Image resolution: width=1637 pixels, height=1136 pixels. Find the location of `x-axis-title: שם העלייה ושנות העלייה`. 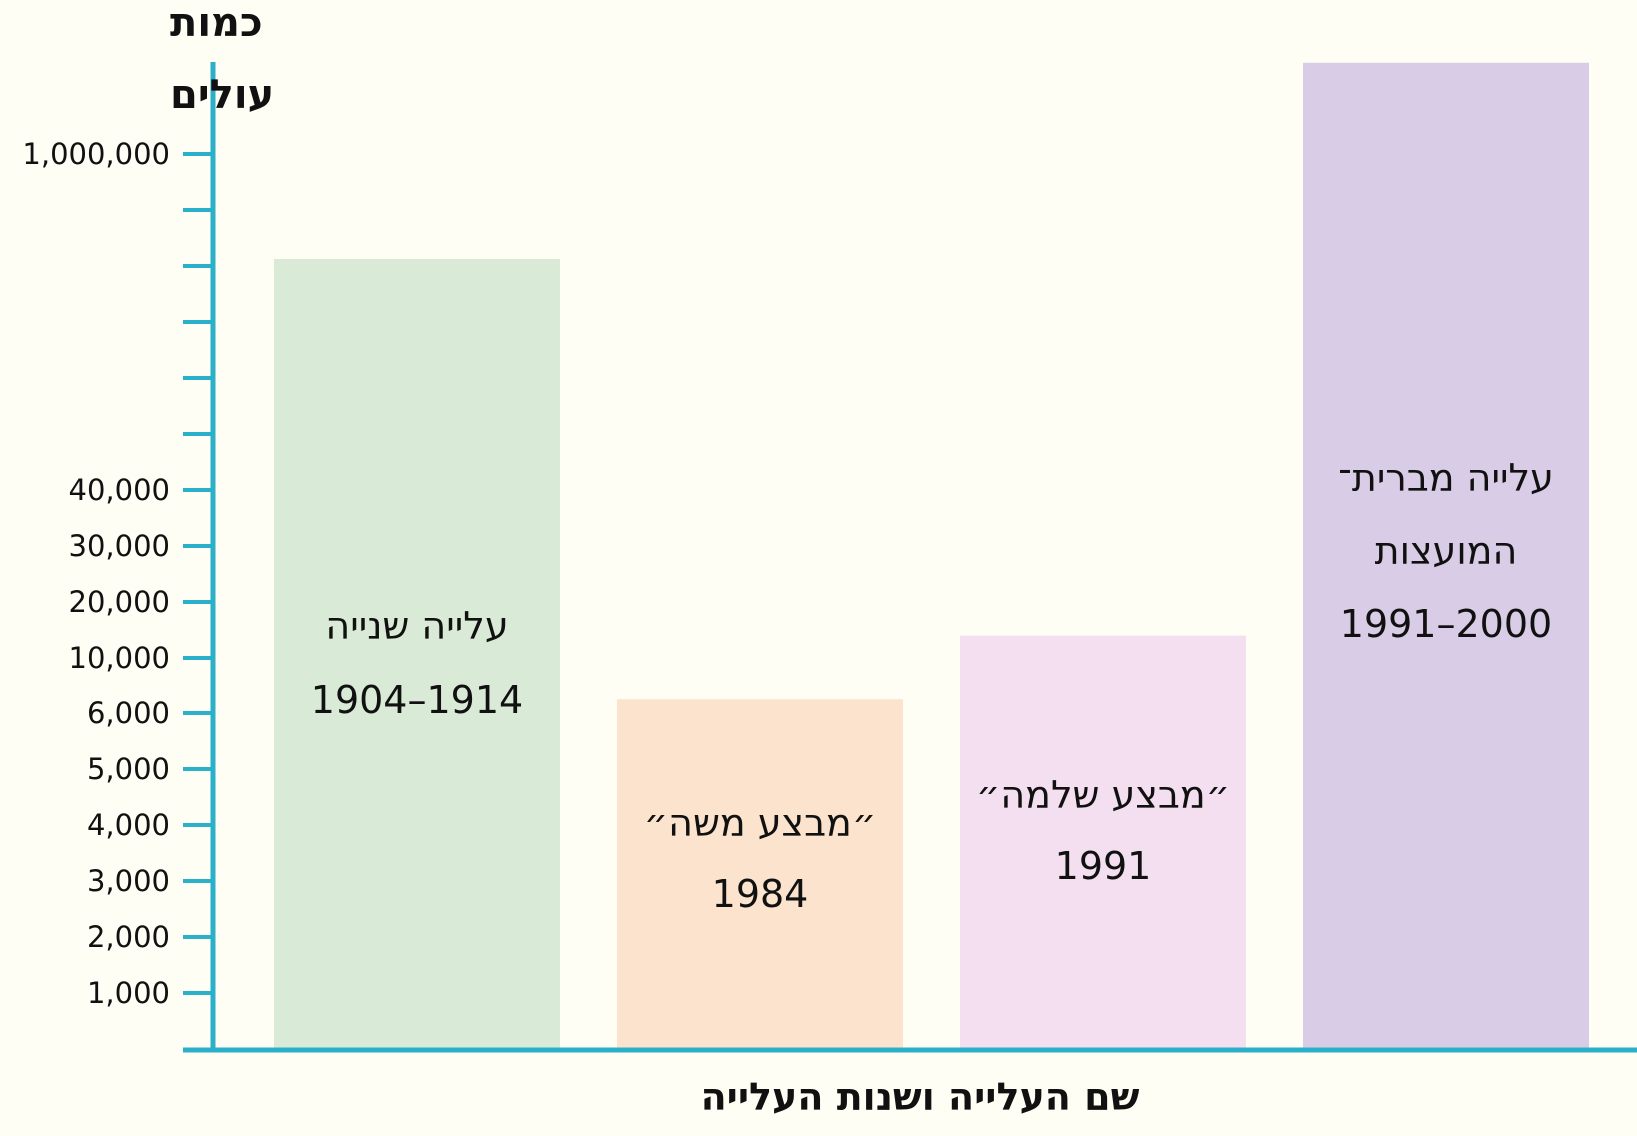

x-axis-title: שם העלייה ושנות העלייה is located at coordinates (920, 1097).